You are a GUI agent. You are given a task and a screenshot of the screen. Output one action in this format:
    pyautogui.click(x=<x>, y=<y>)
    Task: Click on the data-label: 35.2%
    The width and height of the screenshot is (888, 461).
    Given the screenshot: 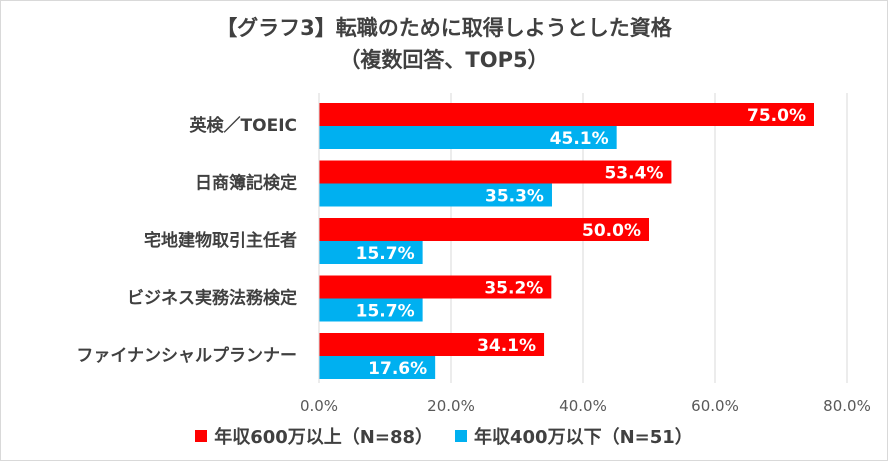 What is the action you would take?
    pyautogui.click(x=513, y=289)
    